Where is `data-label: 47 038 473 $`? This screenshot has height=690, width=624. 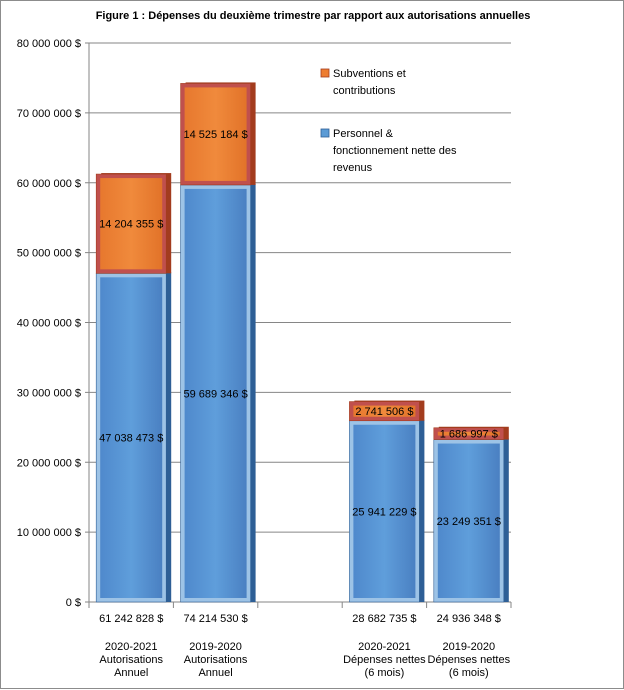
data-label: 47 038 473 $ is located at coordinates (131, 439).